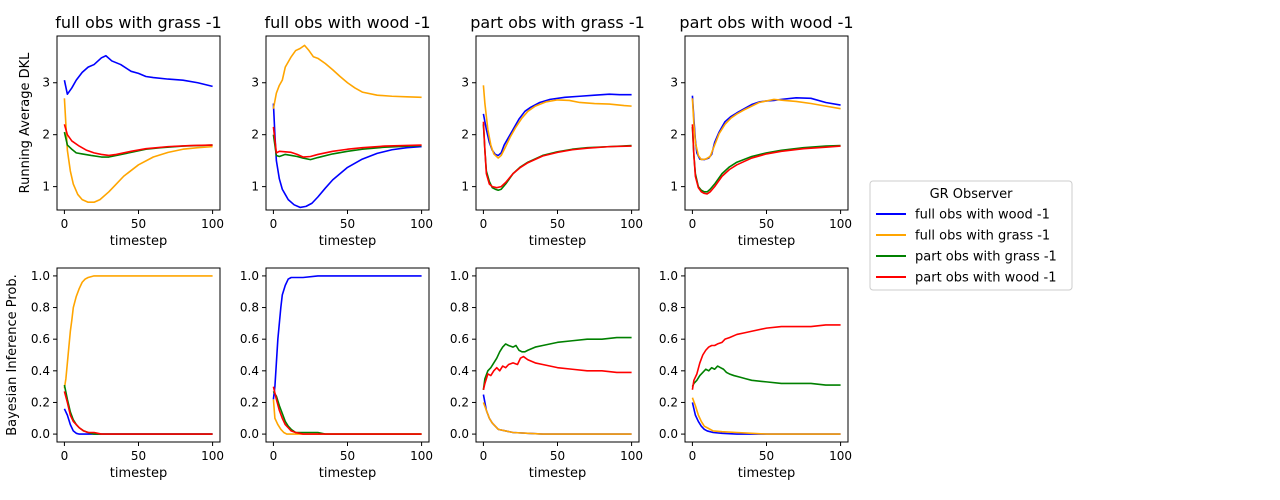 The image size is (1280, 500). I want to click on subplot-2: 0 50 100 1 2 3 timestep full obs with wood -1, so click(342, 131).